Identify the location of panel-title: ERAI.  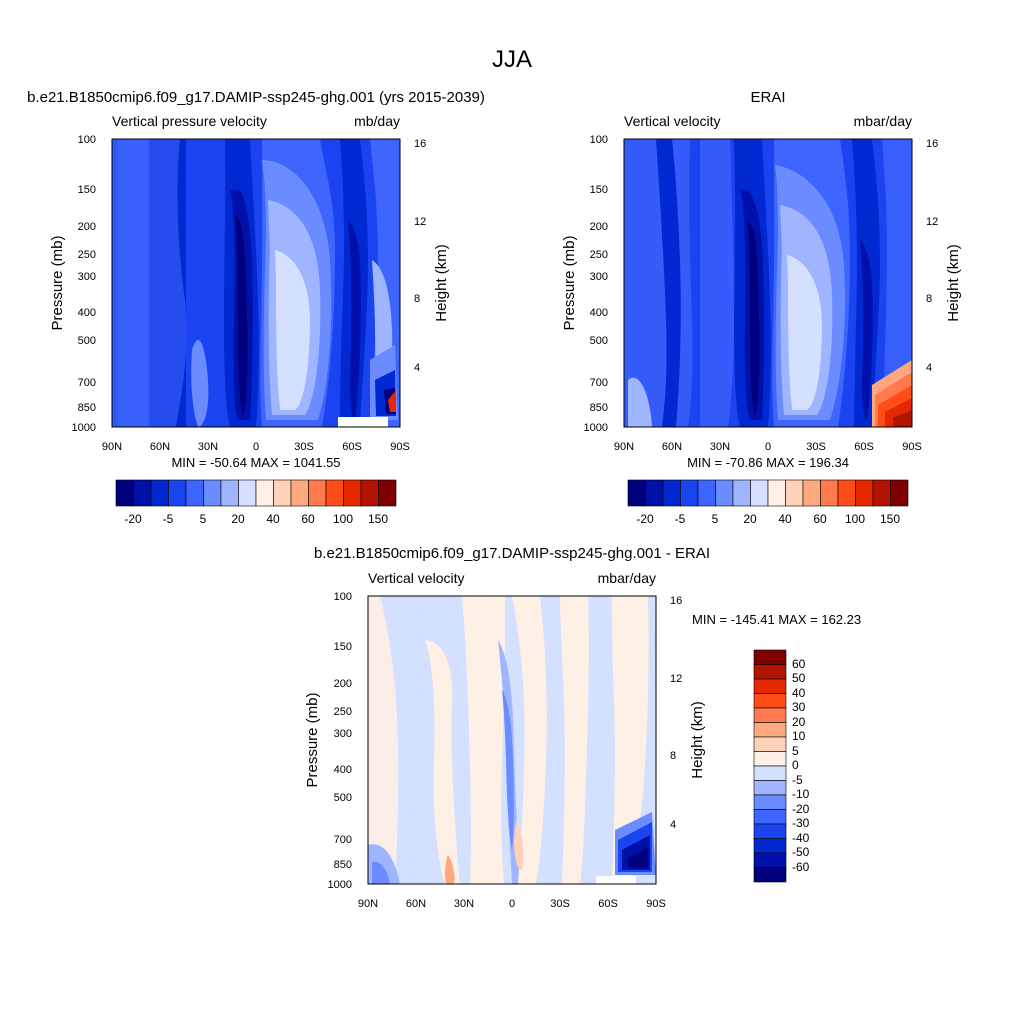
(767, 97).